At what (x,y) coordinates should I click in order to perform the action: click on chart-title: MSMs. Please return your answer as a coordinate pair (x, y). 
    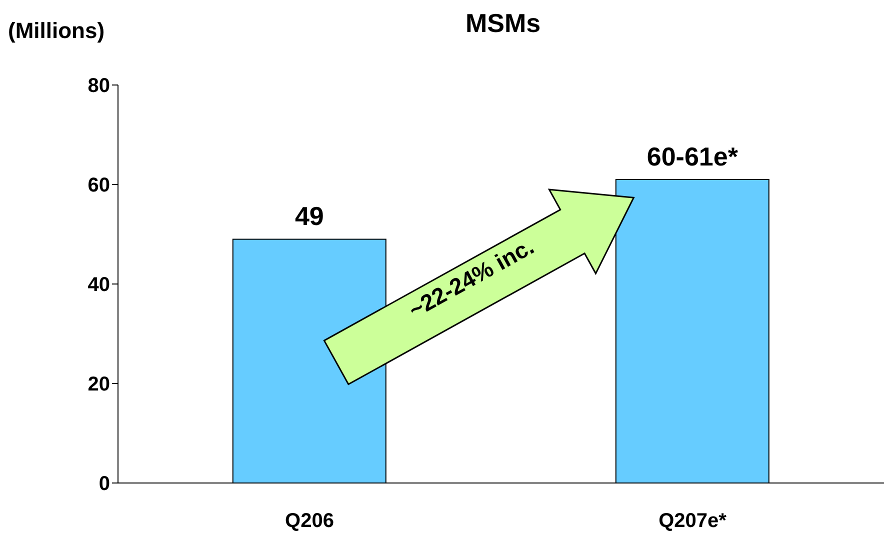
    Looking at the image, I should click on (503, 23).